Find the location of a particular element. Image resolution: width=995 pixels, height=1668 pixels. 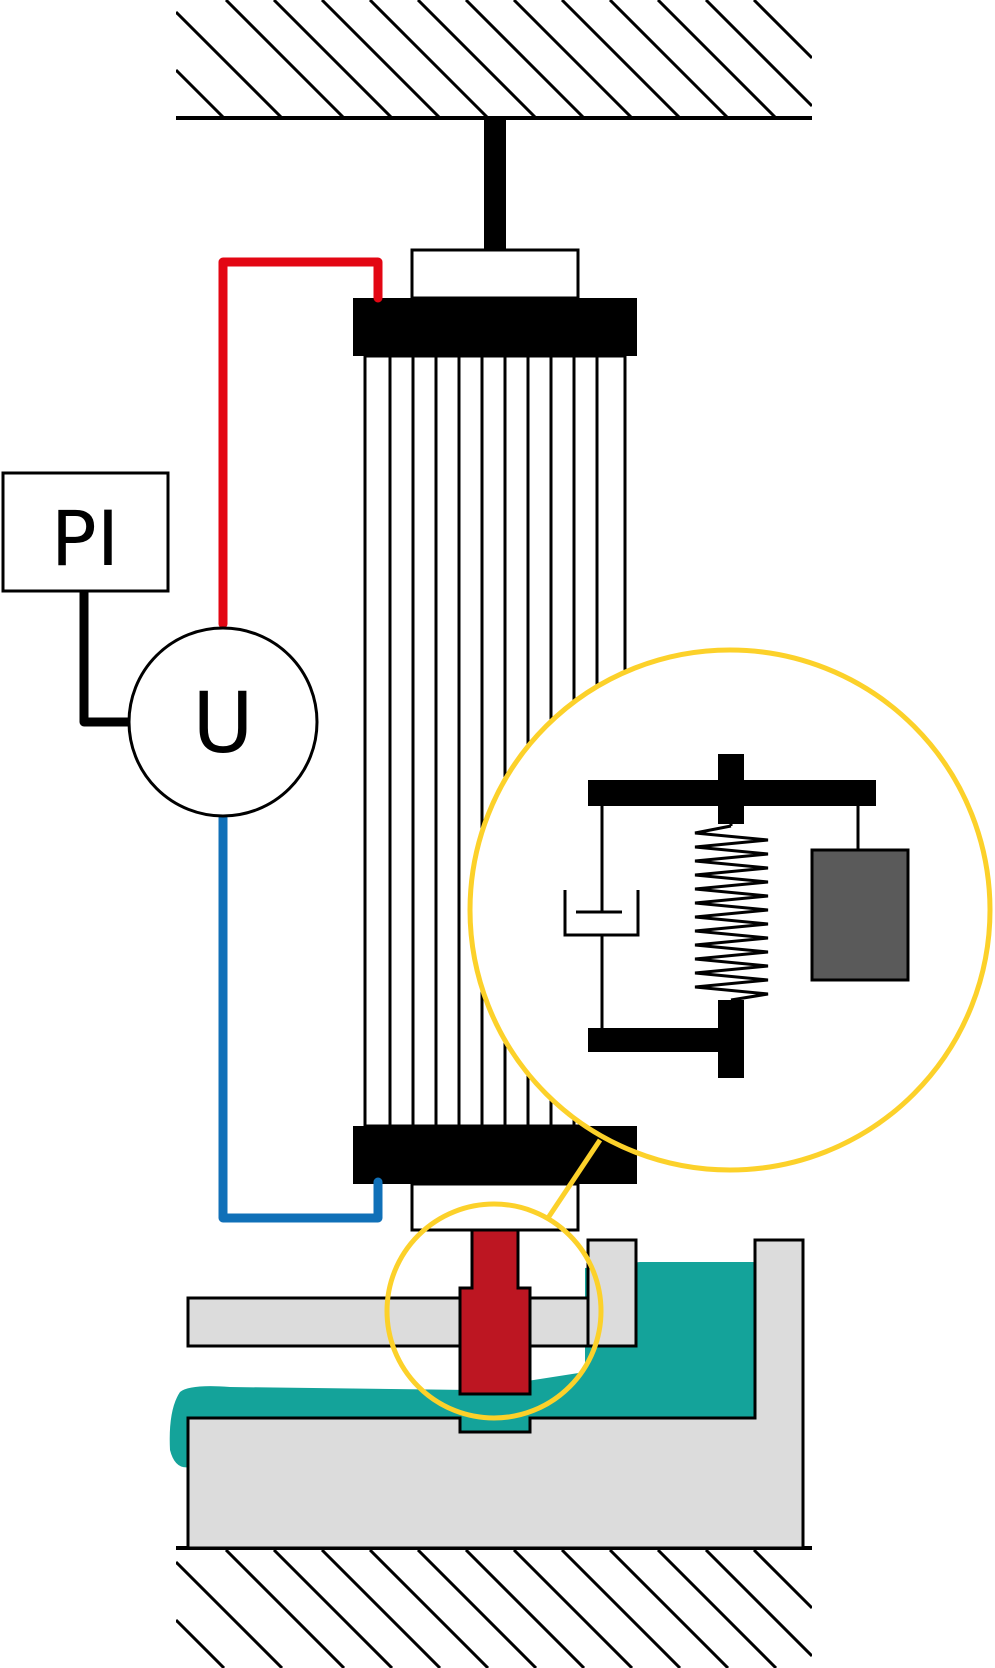

voltage-source: U is located at coordinates (223, 722).